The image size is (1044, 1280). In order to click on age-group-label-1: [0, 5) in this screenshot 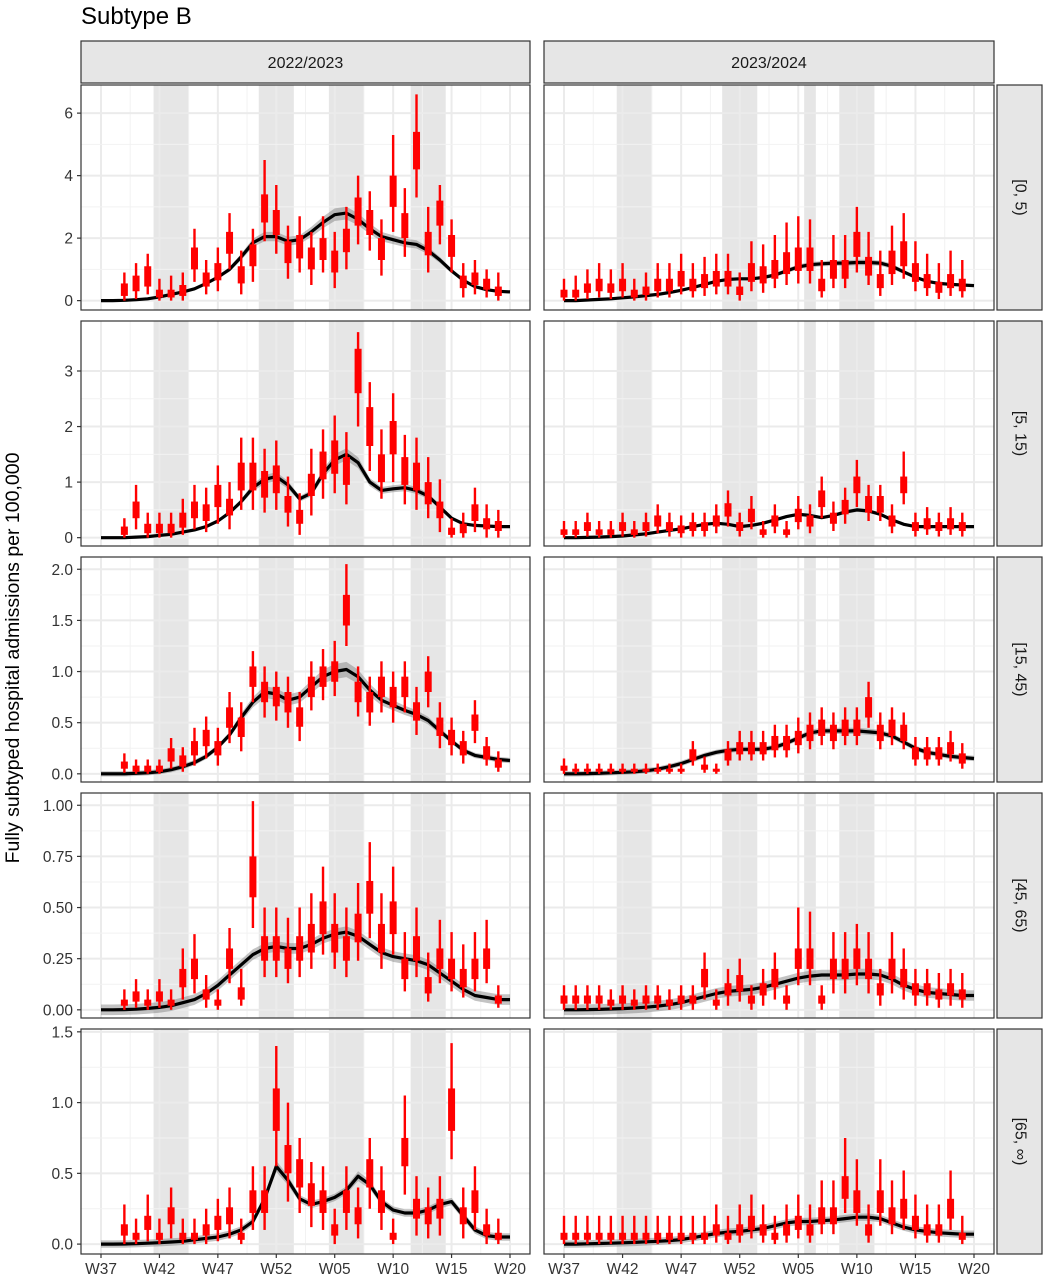, I will do `click(1019, 197)`.